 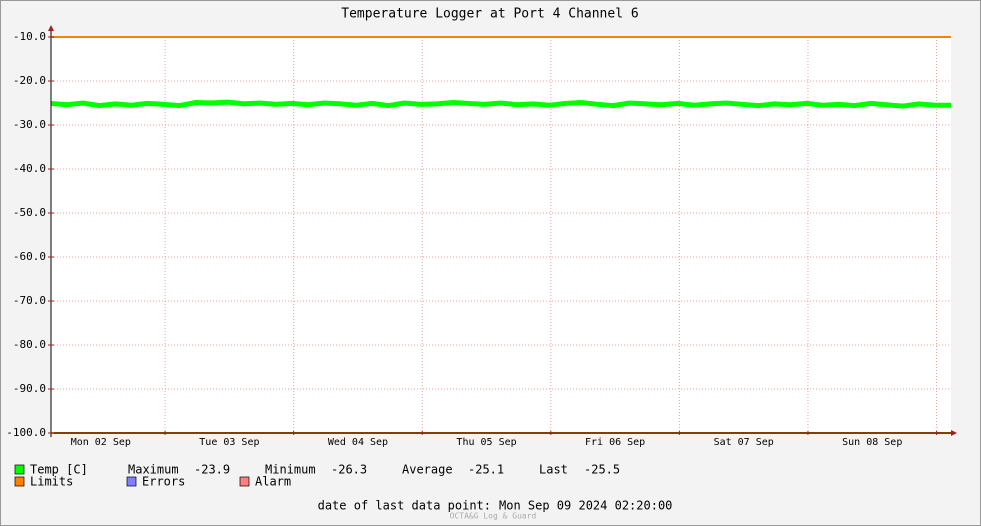 What do you see at coordinates (493, 516) in the screenshot?
I see `watermark: OCTA&G Log & Guard` at bounding box center [493, 516].